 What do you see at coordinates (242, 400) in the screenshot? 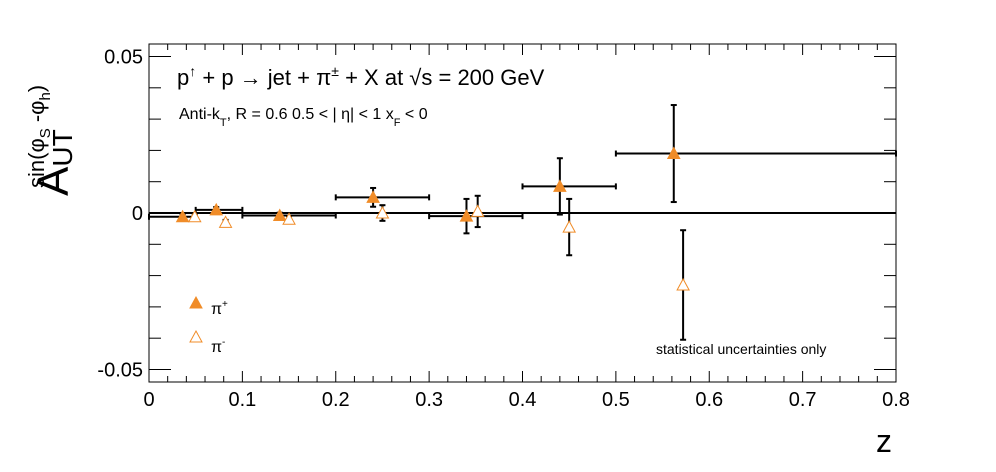
I see `x-tick-label: 0.1` at bounding box center [242, 400].